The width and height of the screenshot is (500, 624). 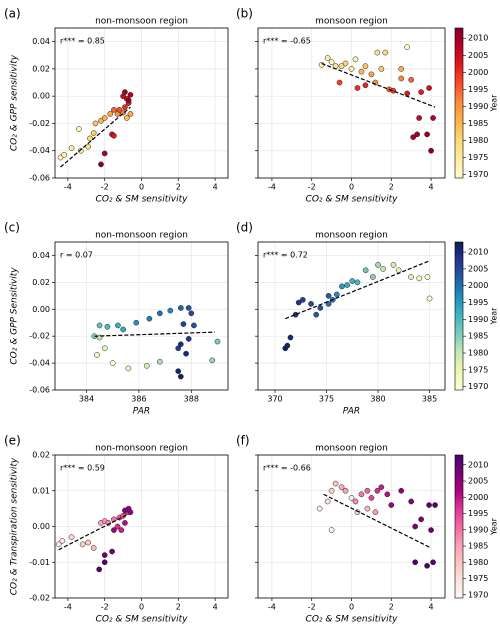 What do you see at coordinates (191, 399) in the screenshot?
I see `x-tick-label: 388` at bounding box center [191, 399].